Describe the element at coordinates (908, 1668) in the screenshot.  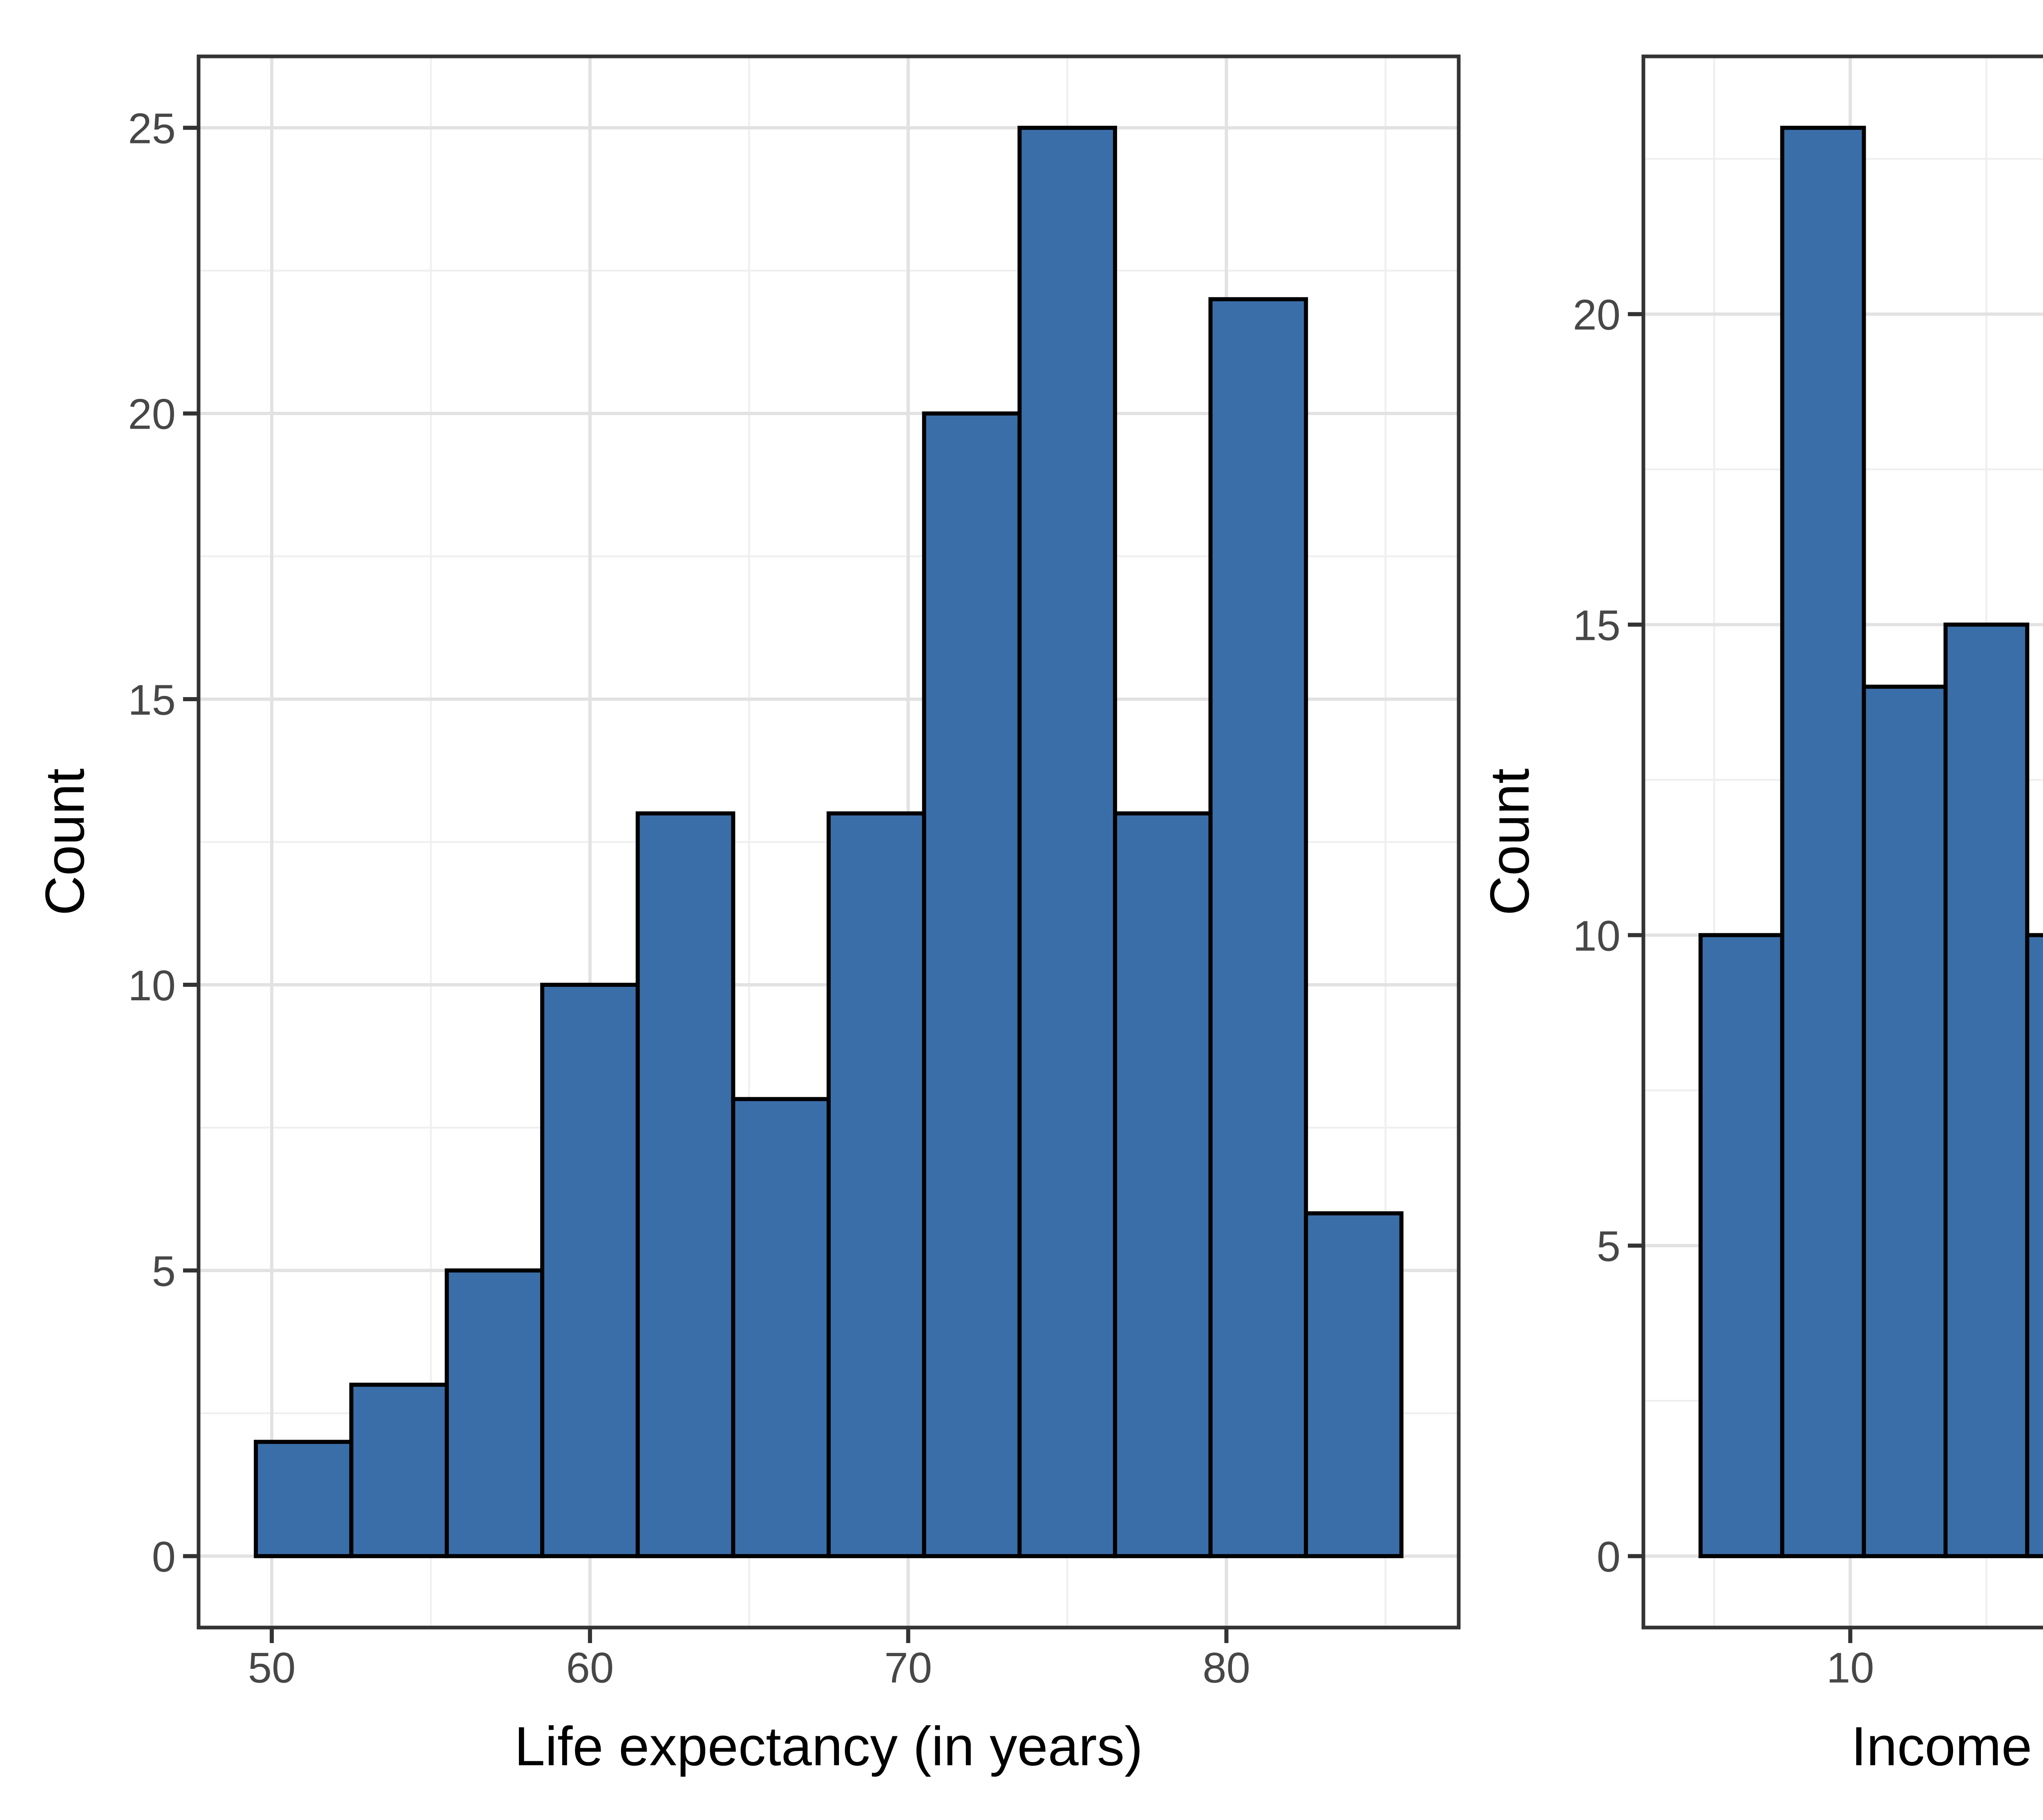
I see `x-tick-label: 70` at that location.